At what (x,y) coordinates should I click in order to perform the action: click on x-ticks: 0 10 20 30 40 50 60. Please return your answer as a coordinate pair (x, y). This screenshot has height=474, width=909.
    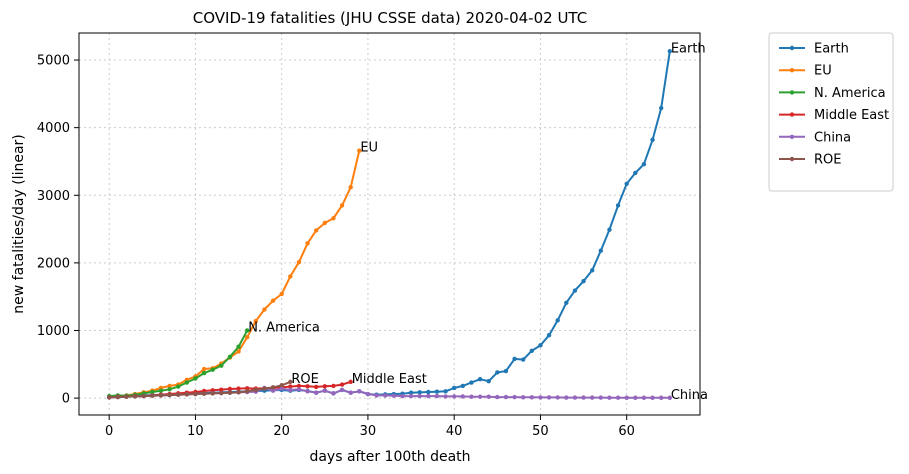
    Looking at the image, I should click on (370, 427).